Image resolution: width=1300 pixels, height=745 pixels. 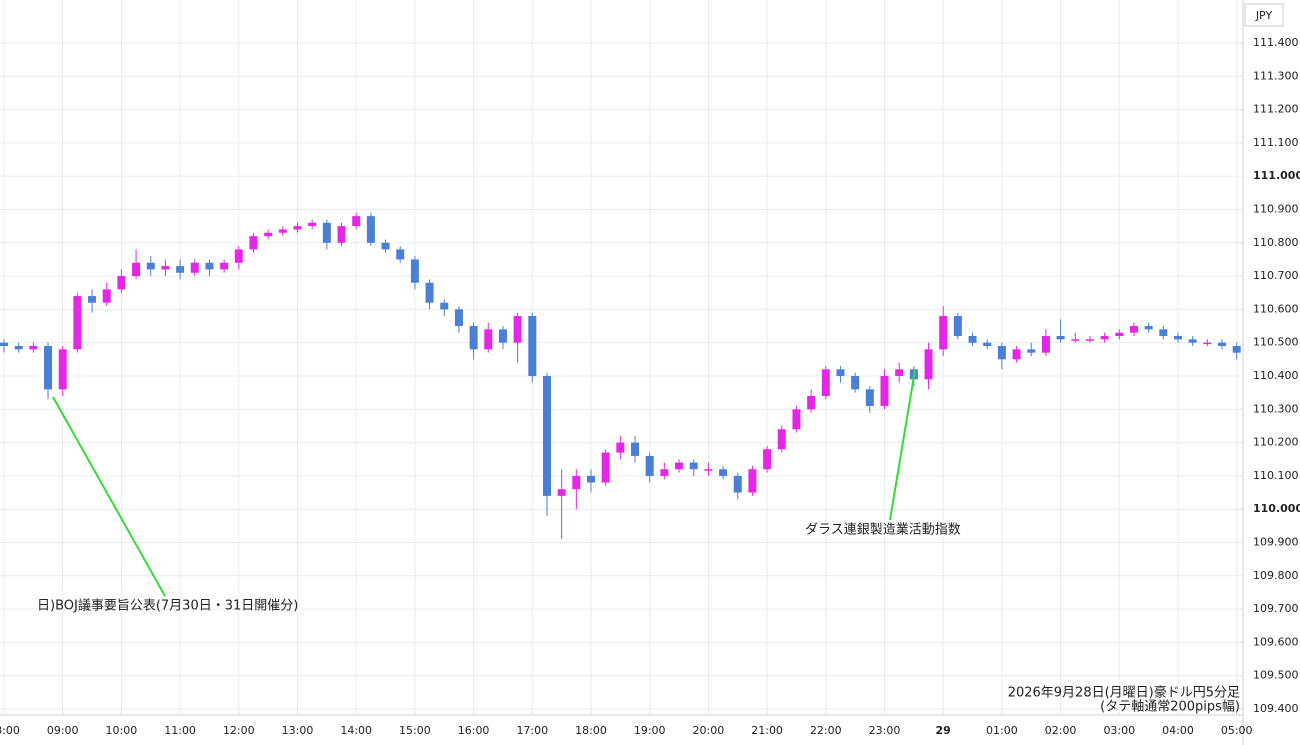 What do you see at coordinates (1276, 342) in the screenshot?
I see `y-tick-label: 110.500` at bounding box center [1276, 342].